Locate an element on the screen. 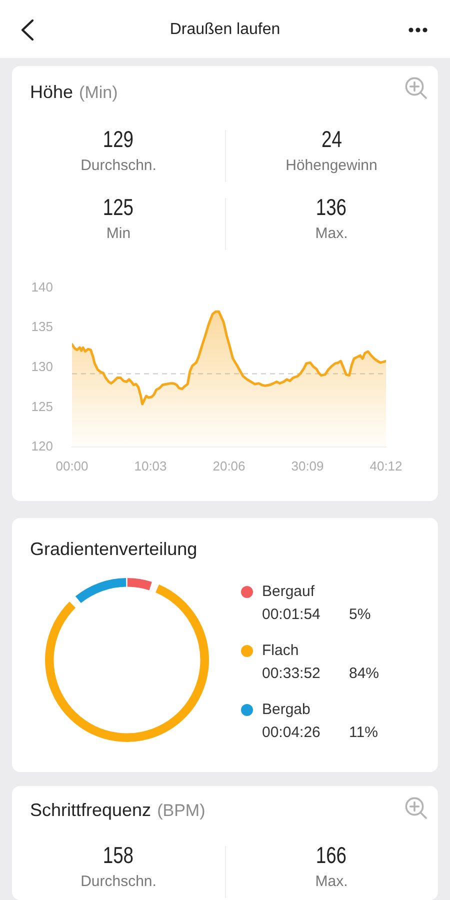 The height and width of the screenshot is (900, 450). text: Schrittfrequenz is located at coordinates (91, 810).